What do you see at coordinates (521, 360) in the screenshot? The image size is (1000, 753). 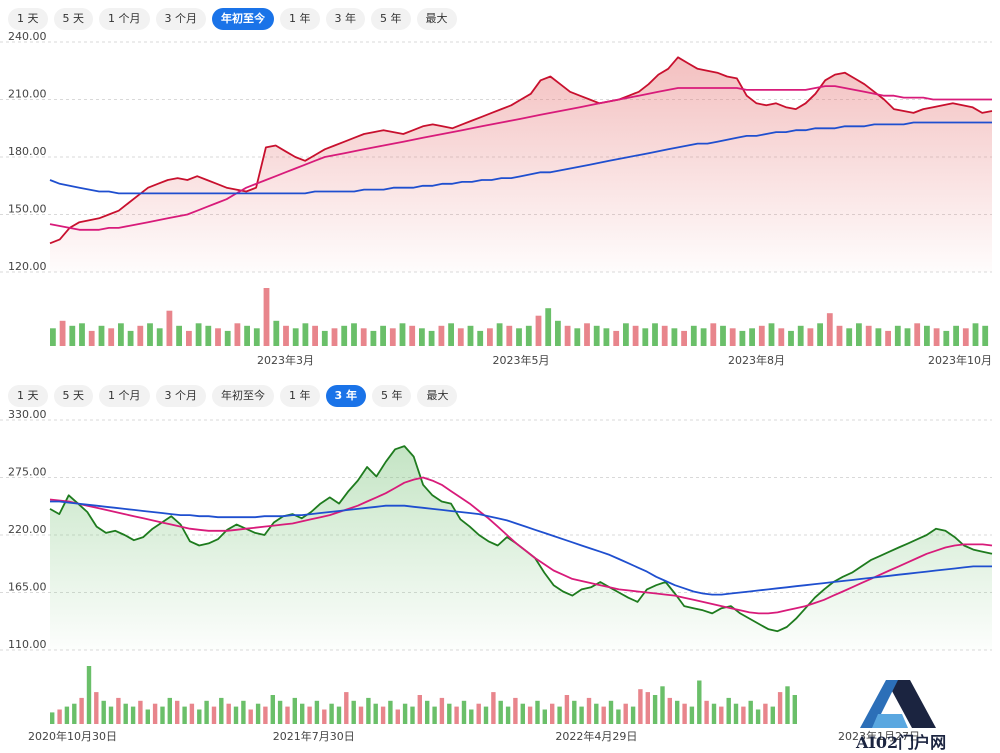 I see `x-tick-label: 2023年5月` at bounding box center [521, 360].